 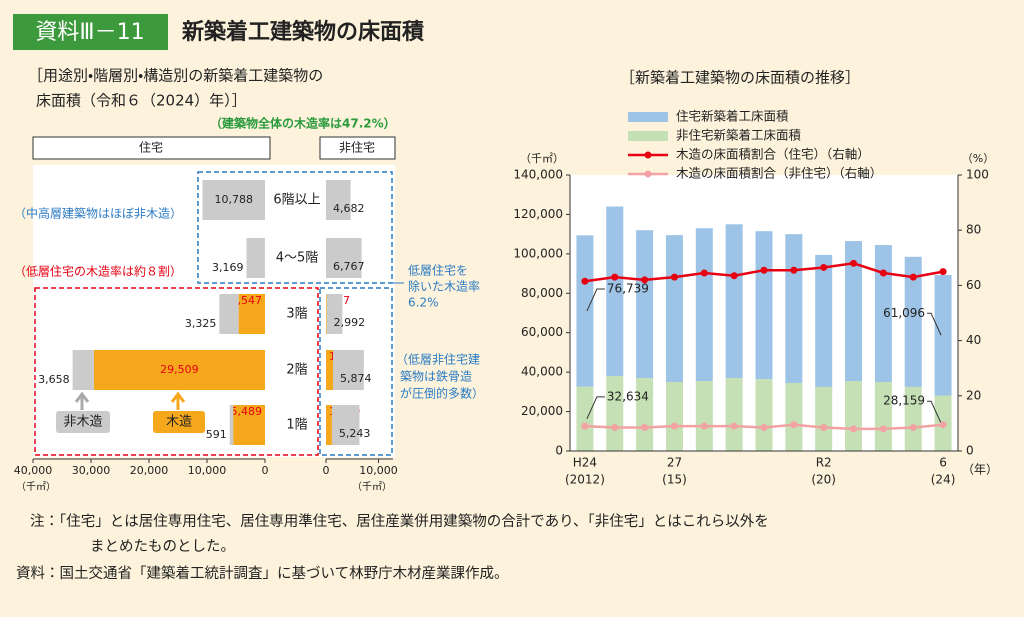 What do you see at coordinates (779, 173) in the screenshot?
I see `legend-label: 木造の床面積割合（非住宅）（右軸）` at bounding box center [779, 173].